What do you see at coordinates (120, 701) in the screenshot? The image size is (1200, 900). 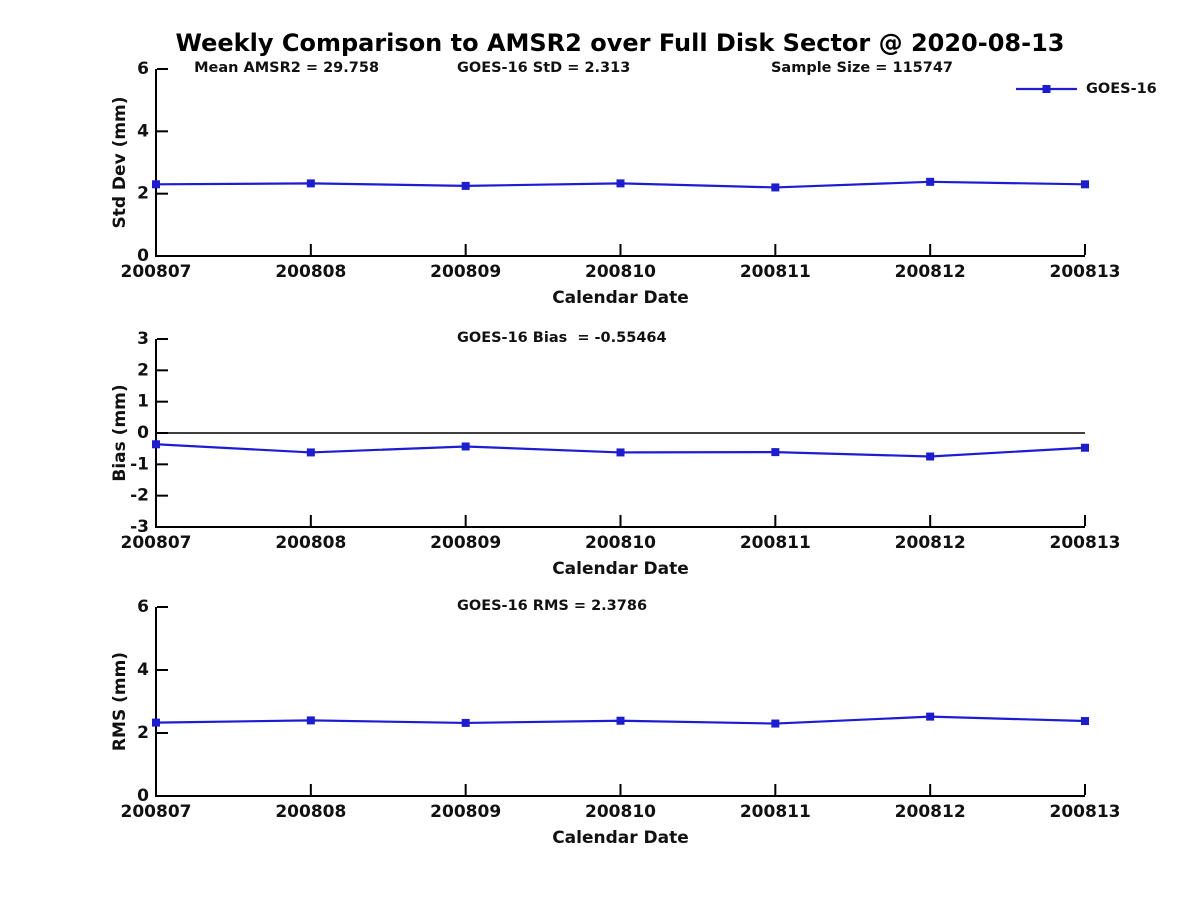 I see `y-axis-title: RMS (mm)` at bounding box center [120, 701].